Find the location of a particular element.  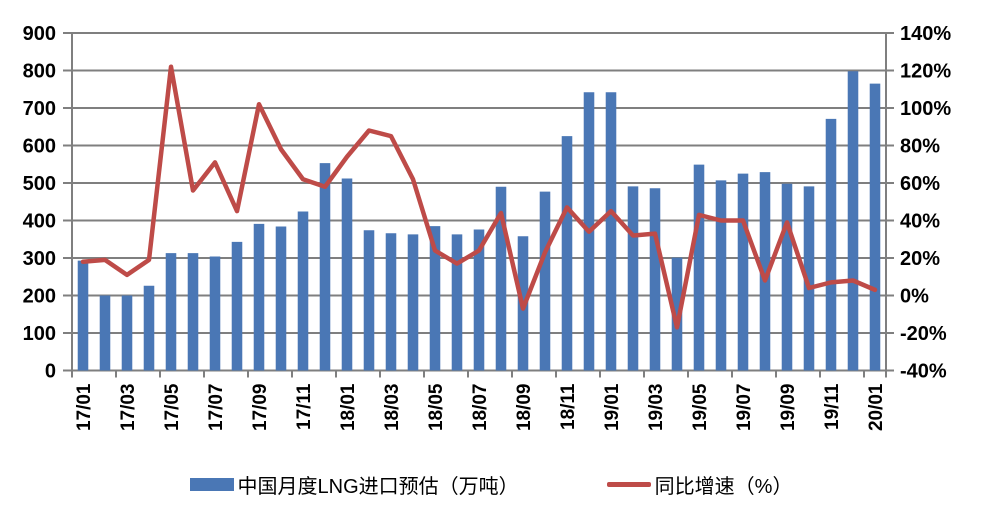

y-axis-left-label: 300 is located at coordinates (39, 259).